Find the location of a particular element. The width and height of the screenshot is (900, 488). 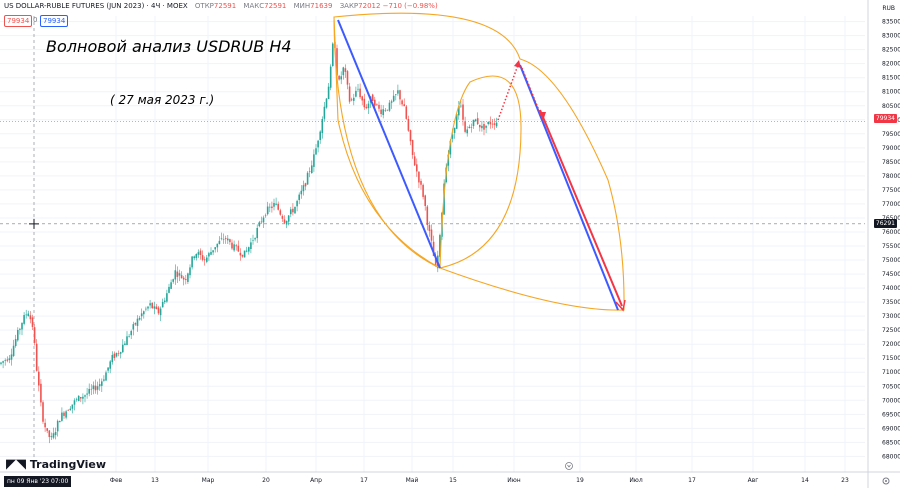

arrowhead-target is located at coordinates (620, 305).